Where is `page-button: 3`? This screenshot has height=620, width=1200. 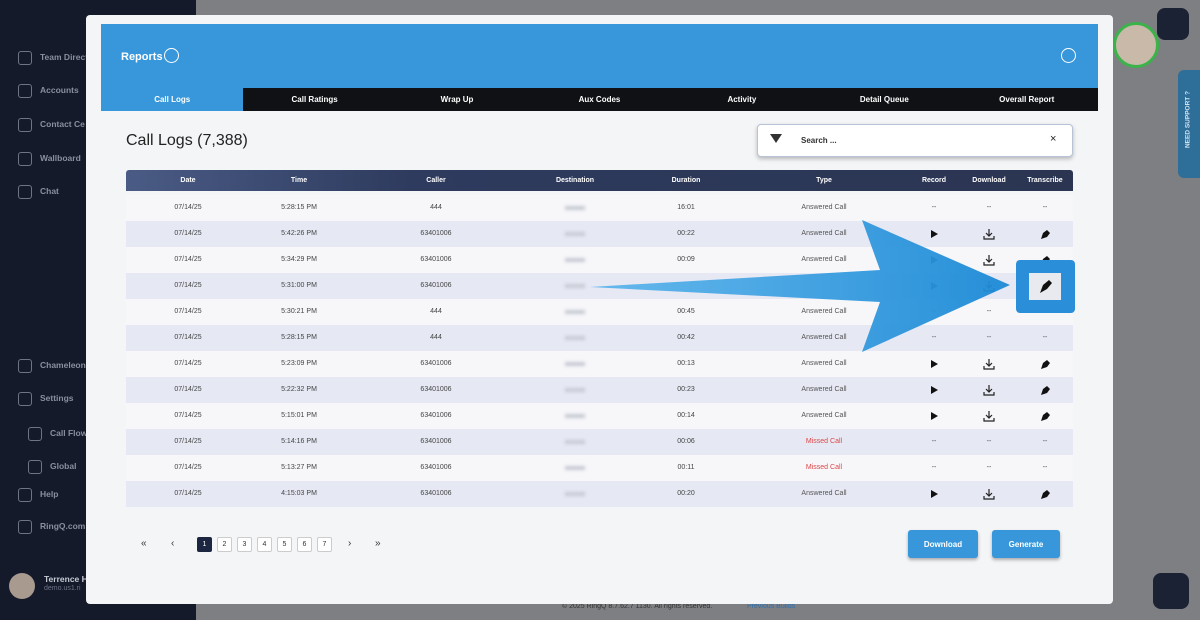
page-button: 3 is located at coordinates (244, 544).